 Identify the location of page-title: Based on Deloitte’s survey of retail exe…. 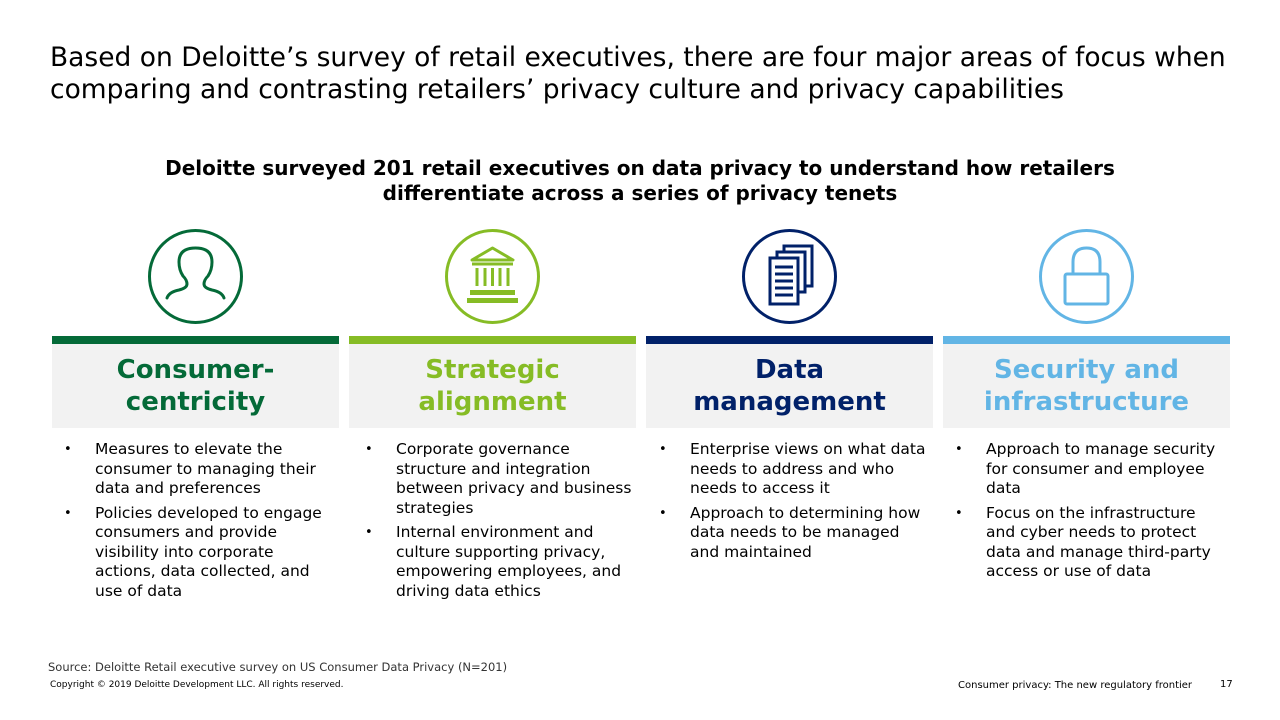
(638, 73).